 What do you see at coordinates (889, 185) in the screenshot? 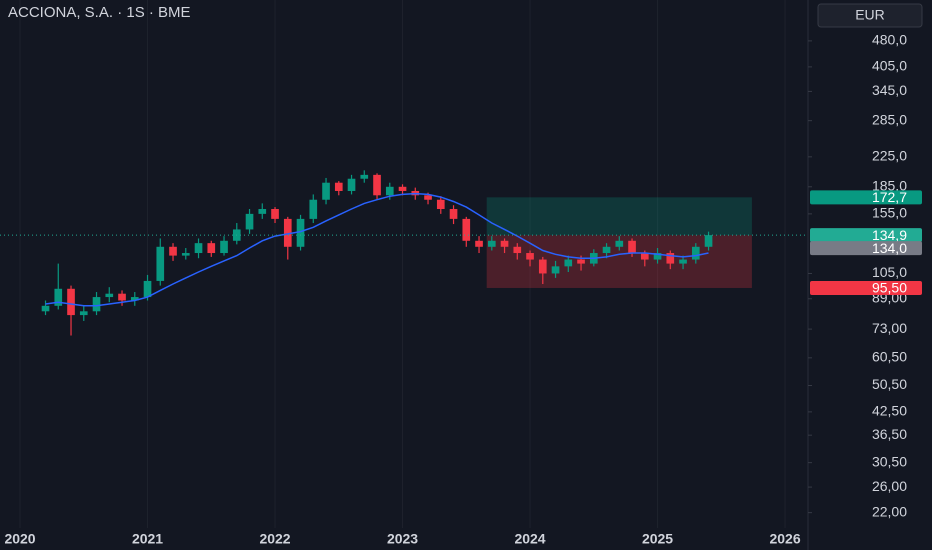
I see `y-tick-label: 185,0` at bounding box center [889, 185].